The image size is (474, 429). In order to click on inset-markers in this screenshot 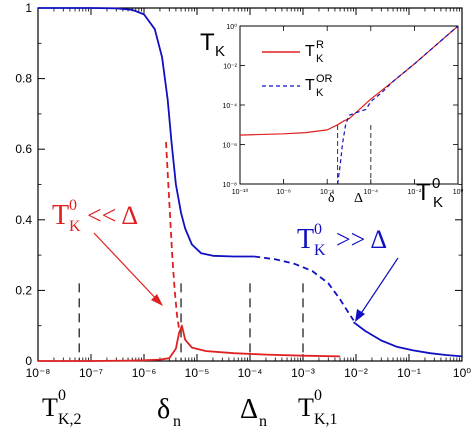, I will do `click(354, 154)`.